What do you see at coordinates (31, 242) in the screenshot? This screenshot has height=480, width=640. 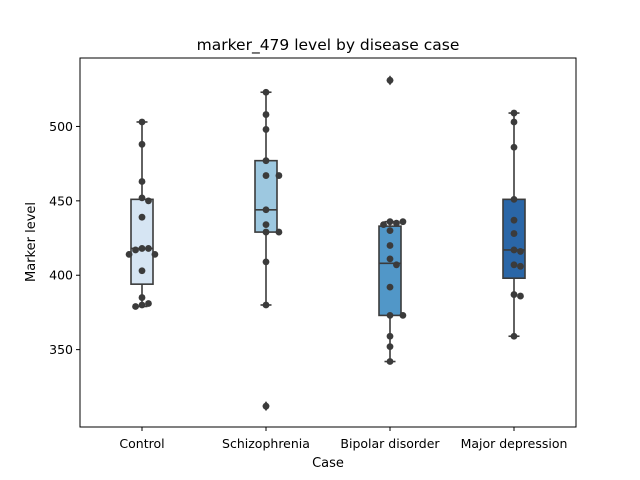 I see `y-axis-label: Marker level` at bounding box center [31, 242].